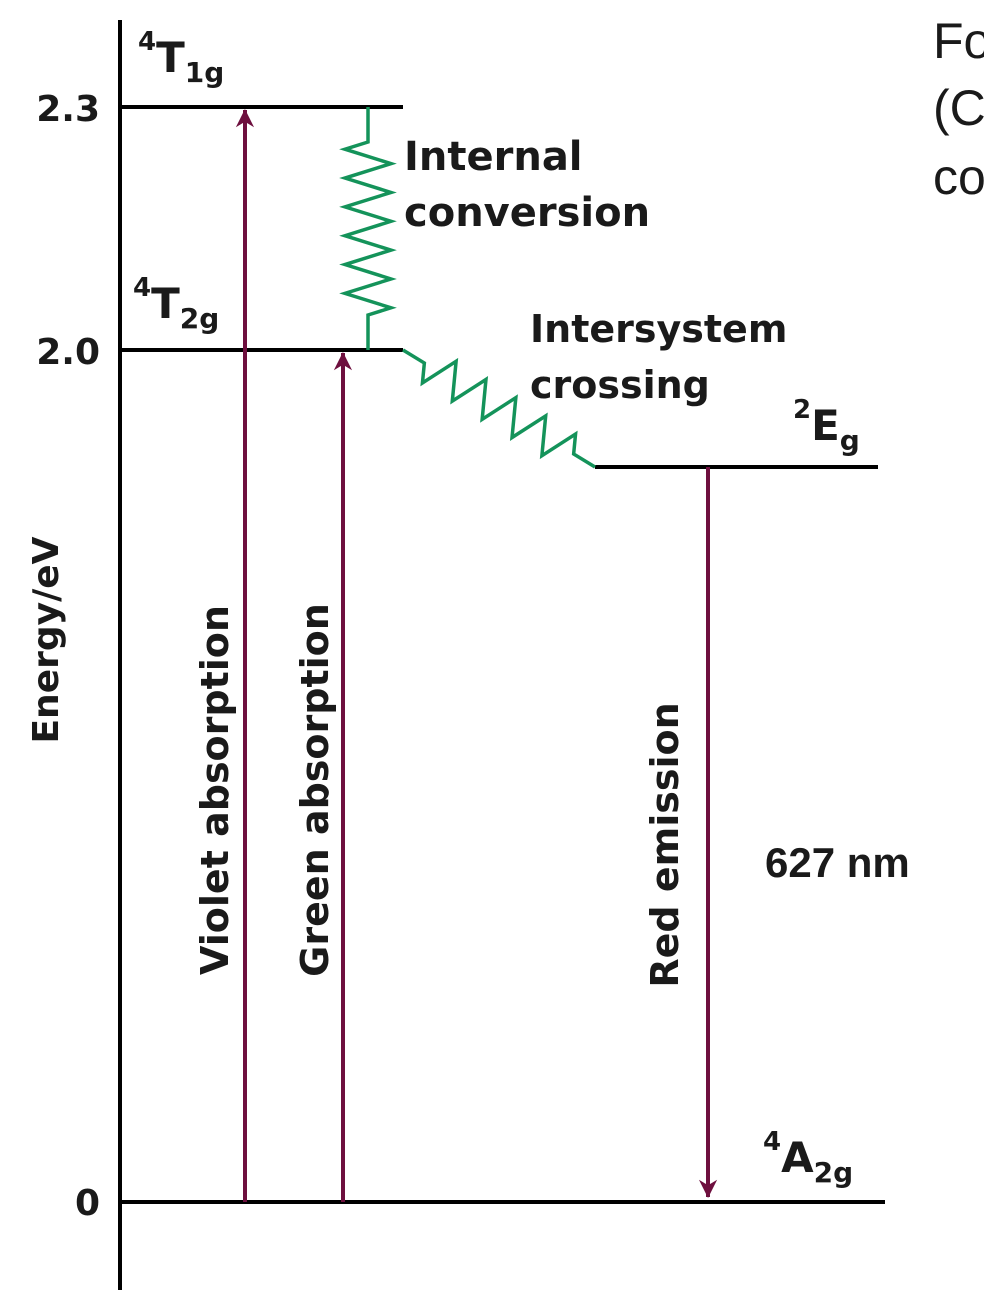  I want to click on axis-label: 2.0, so click(68, 352).